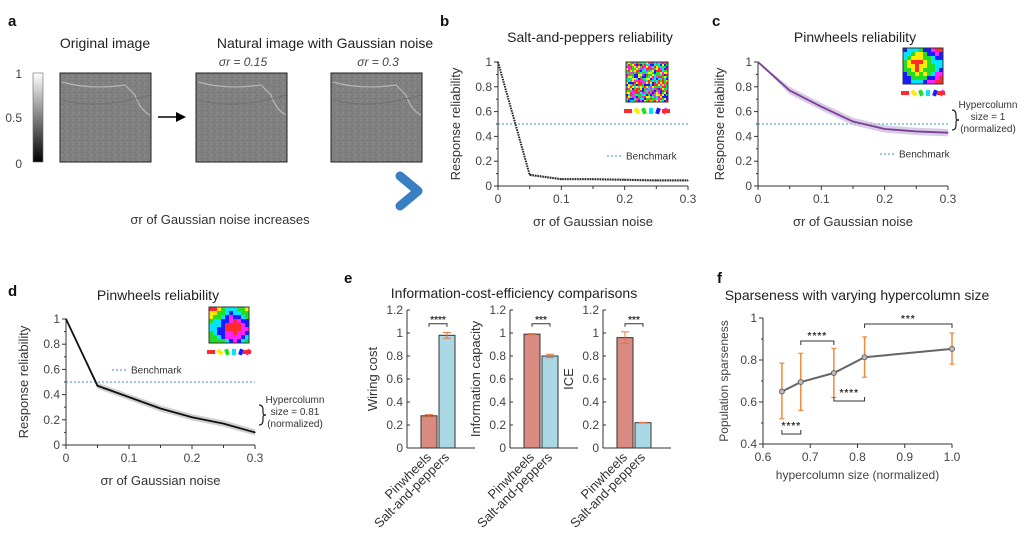 This screenshot has width=1024, height=535. What do you see at coordinates (652, 157) in the screenshot?
I see `benchmark-legend-label: Benchmark` at bounding box center [652, 157].